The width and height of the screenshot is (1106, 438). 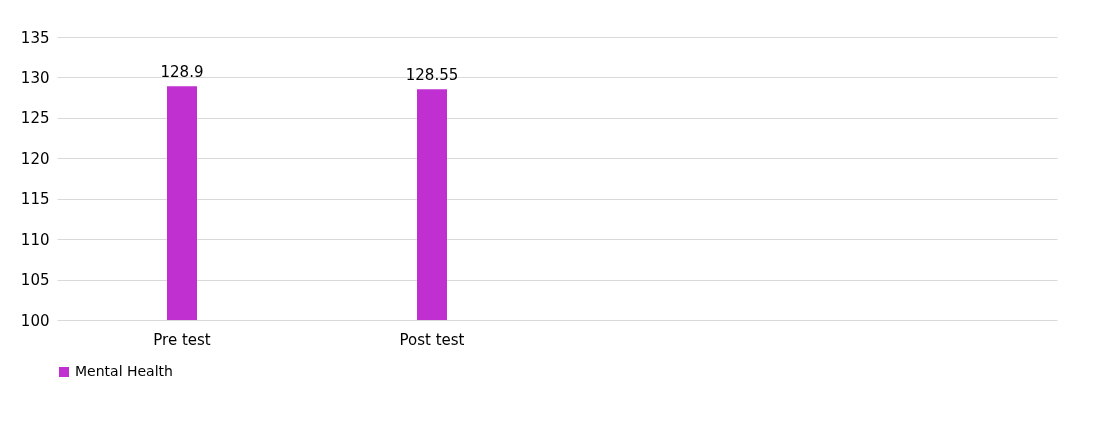 What do you see at coordinates (124, 371) in the screenshot?
I see `legend-label: Mental Health` at bounding box center [124, 371].